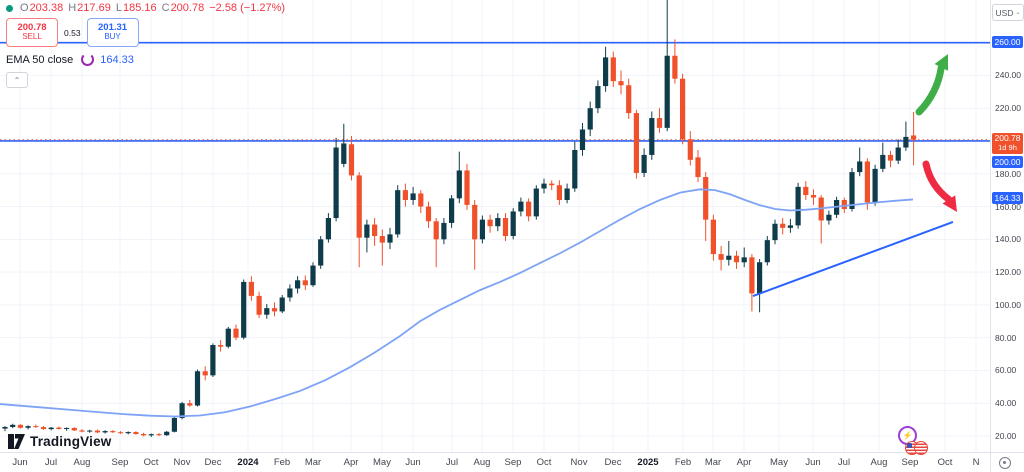  I want to click on tradingview-logo-text: TradingView, so click(71, 441).